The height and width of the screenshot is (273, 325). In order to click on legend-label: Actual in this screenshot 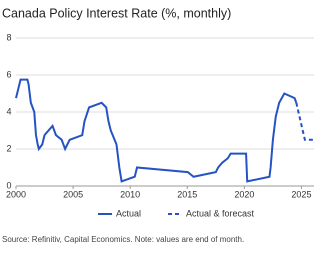, I will do `click(128, 213)`.